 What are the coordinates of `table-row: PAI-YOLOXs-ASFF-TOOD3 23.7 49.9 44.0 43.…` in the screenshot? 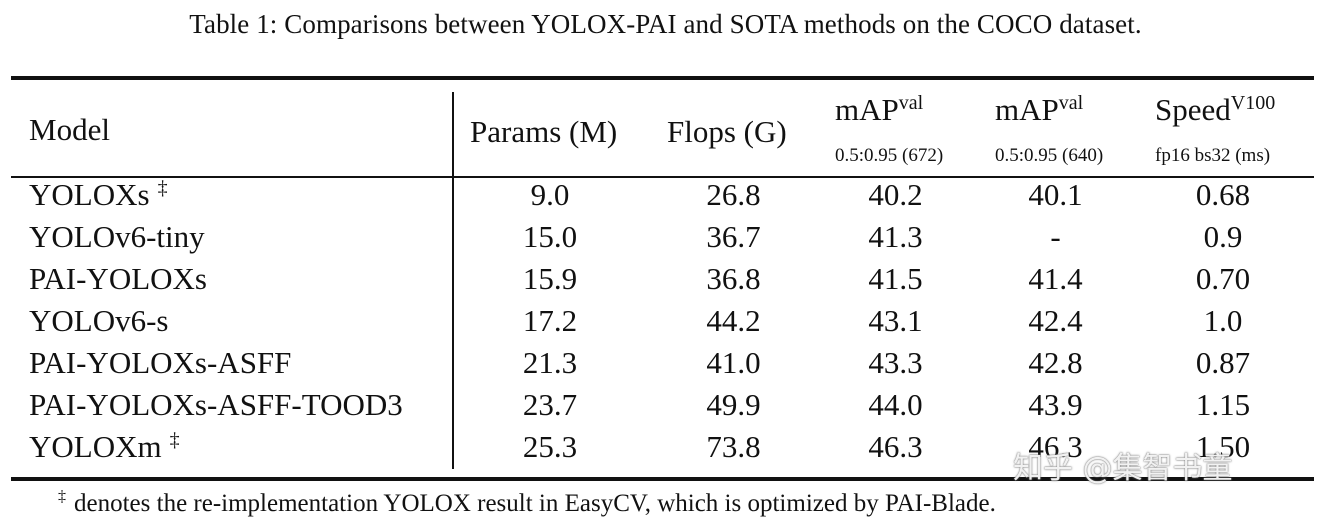 It's located at (665, 405).